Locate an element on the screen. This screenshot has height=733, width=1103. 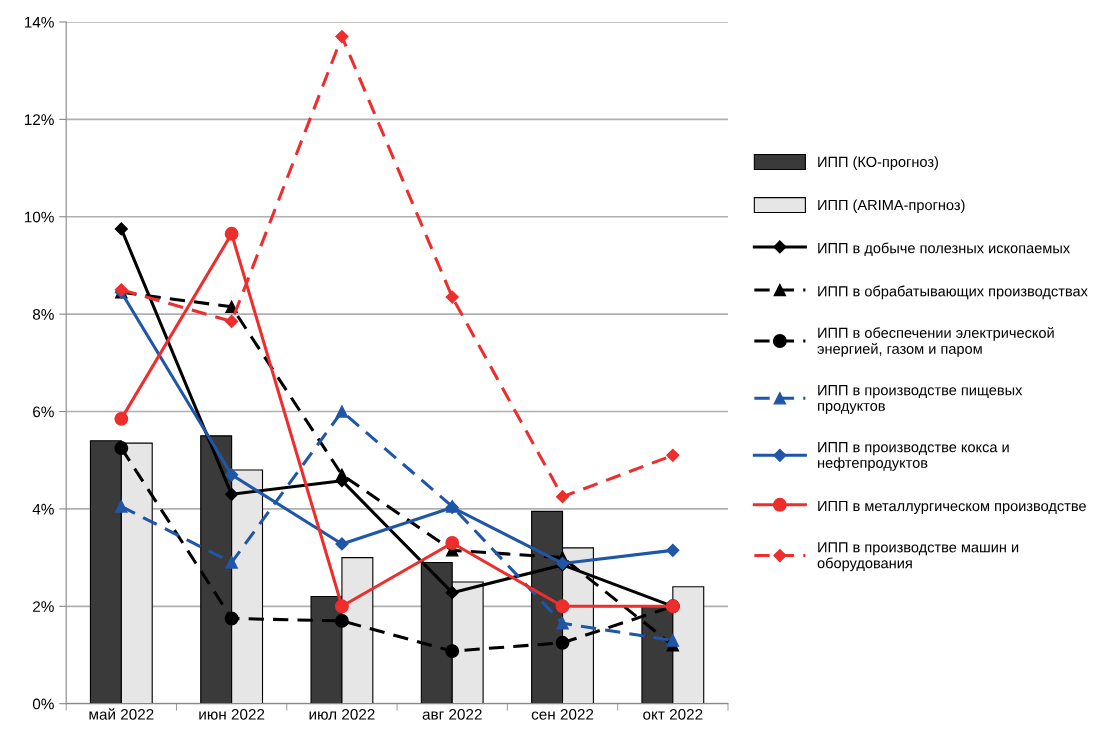
legend-label: ИПП в добыче полезных ископаемых is located at coordinates (944, 249).